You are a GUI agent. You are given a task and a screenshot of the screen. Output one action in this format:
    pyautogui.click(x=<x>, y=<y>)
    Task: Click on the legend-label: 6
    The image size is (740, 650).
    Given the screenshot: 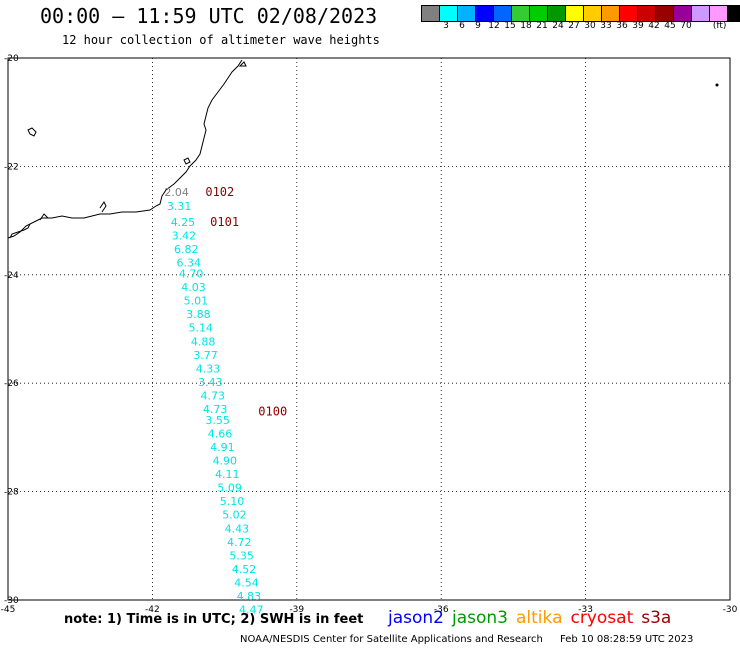 What is the action you would take?
    pyautogui.click(x=462, y=26)
    